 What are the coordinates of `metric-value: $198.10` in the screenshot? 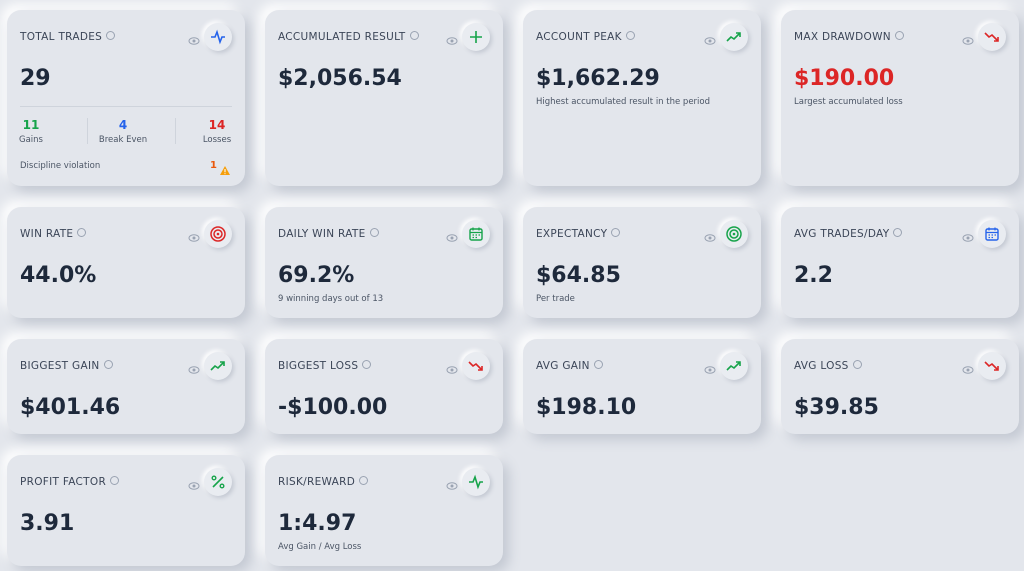 It's located at (586, 407).